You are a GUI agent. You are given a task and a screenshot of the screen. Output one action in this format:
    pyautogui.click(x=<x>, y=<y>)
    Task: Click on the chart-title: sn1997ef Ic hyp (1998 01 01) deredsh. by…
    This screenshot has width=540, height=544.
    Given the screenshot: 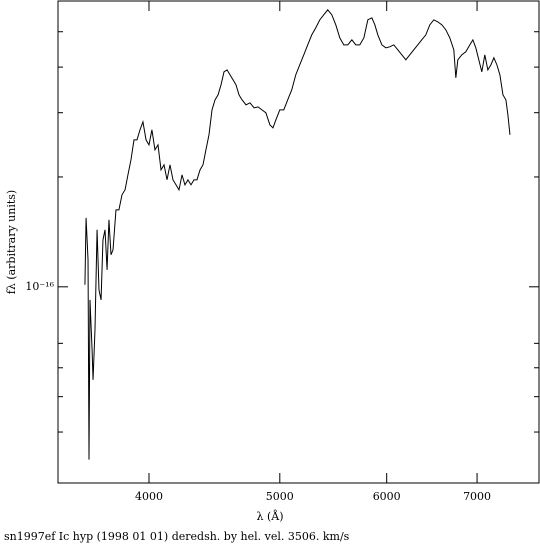 What is the action you would take?
    pyautogui.click(x=177, y=536)
    